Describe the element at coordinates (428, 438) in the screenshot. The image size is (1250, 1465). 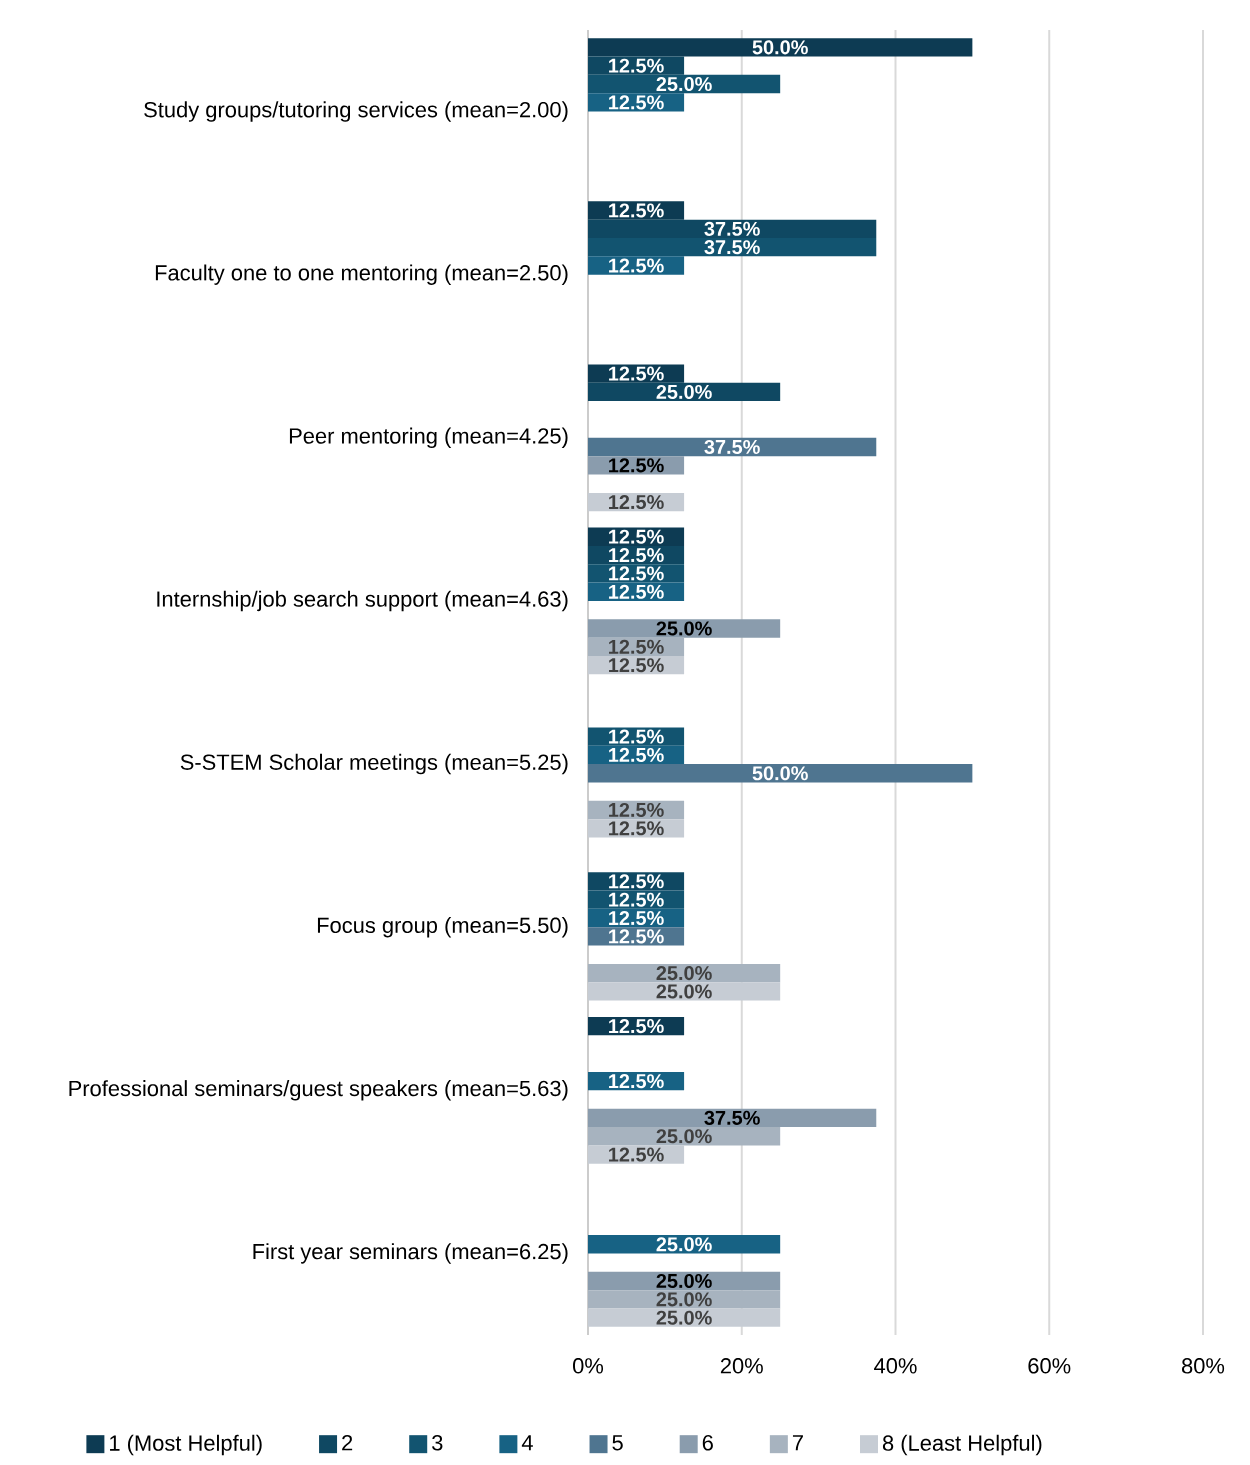
I see `y-tick-label: Peer mentoring (mean=4.25)` at that location.